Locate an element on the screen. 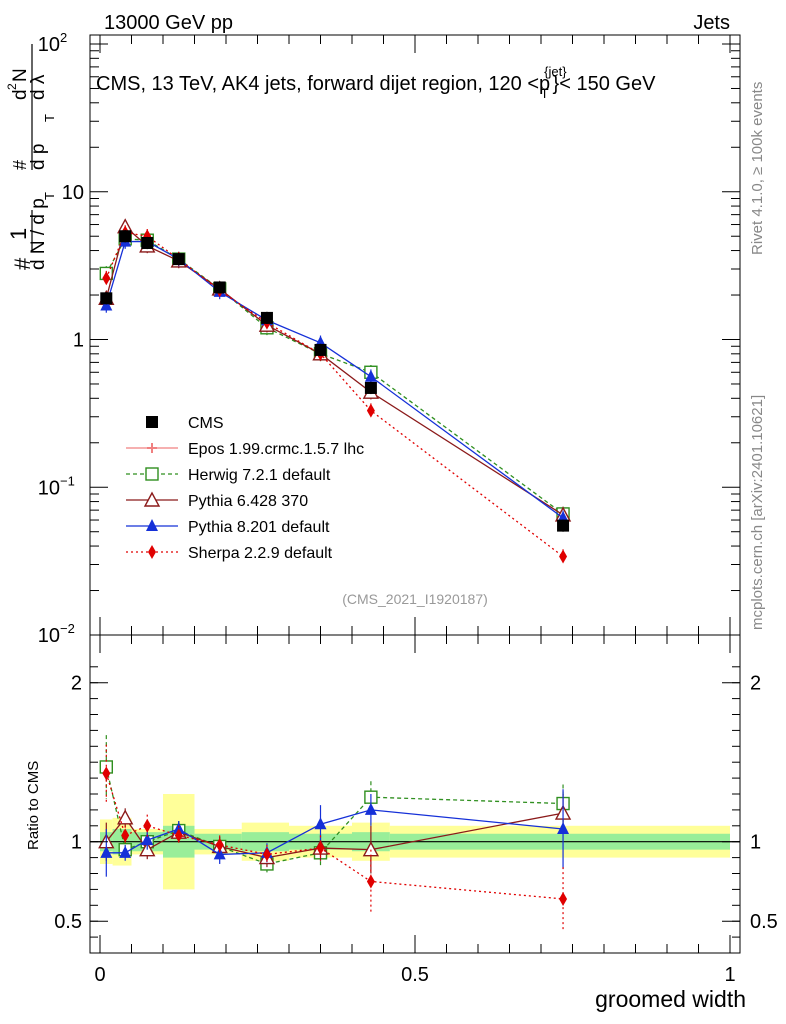 This screenshot has height=1024, width=786. svg-text: 2 is located at coordinates (12, 86).